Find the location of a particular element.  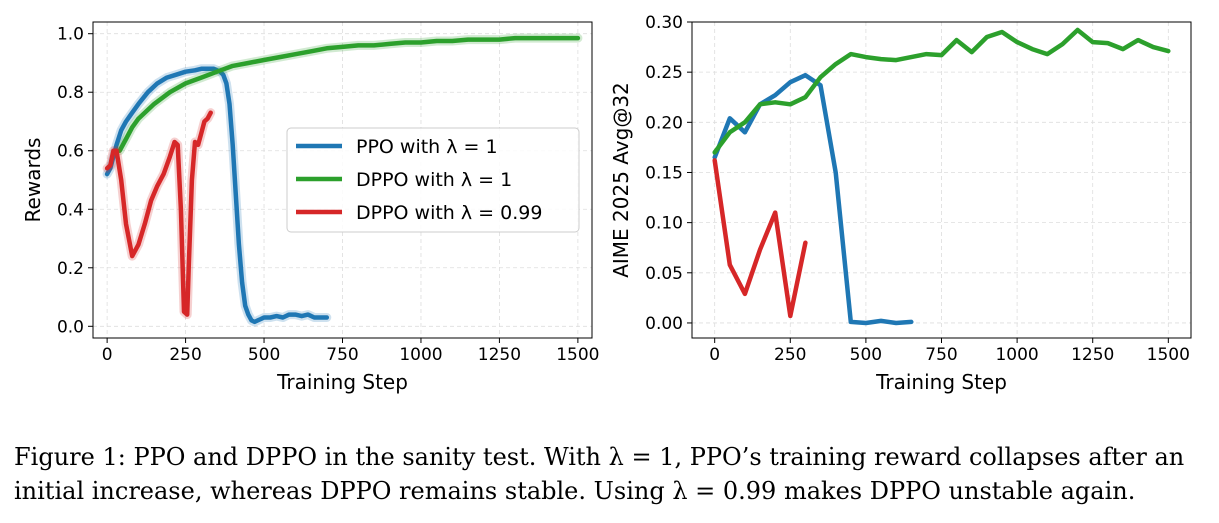

y-tick-label: 1.0 is located at coordinates (70, 35).